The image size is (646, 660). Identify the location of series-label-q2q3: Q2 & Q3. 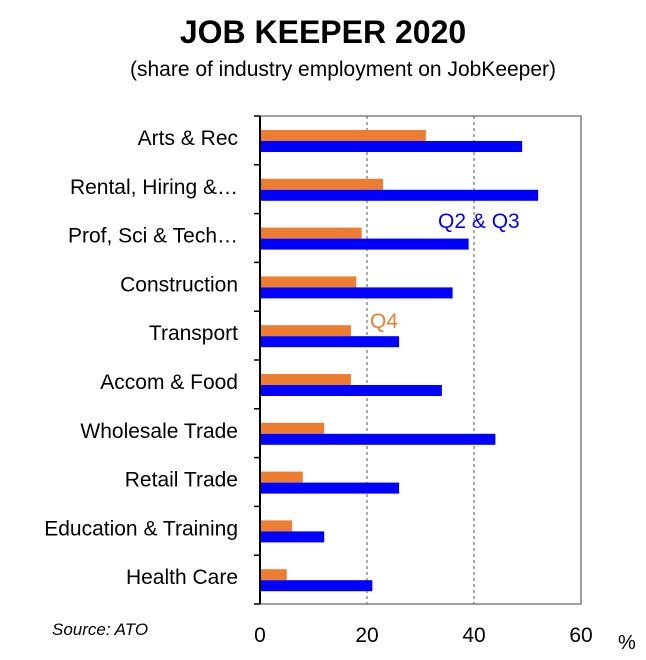
(479, 221).